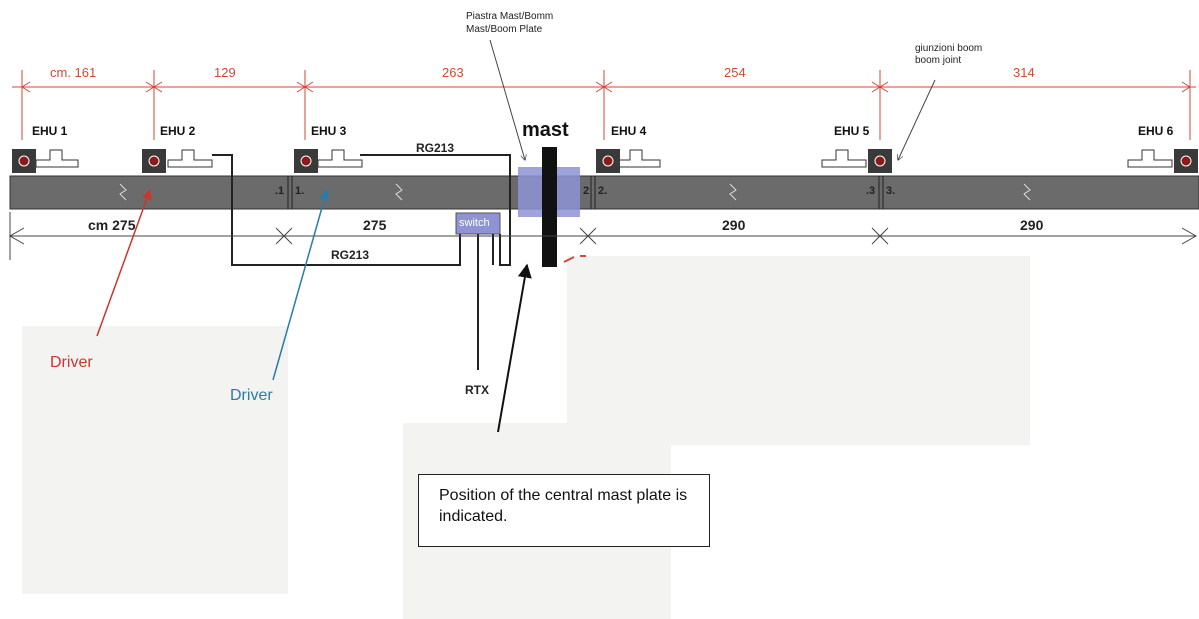 The image size is (1199, 619). What do you see at coordinates (734, 225) in the screenshot?
I see `bottom-dimension-label-3: 290` at bounding box center [734, 225].